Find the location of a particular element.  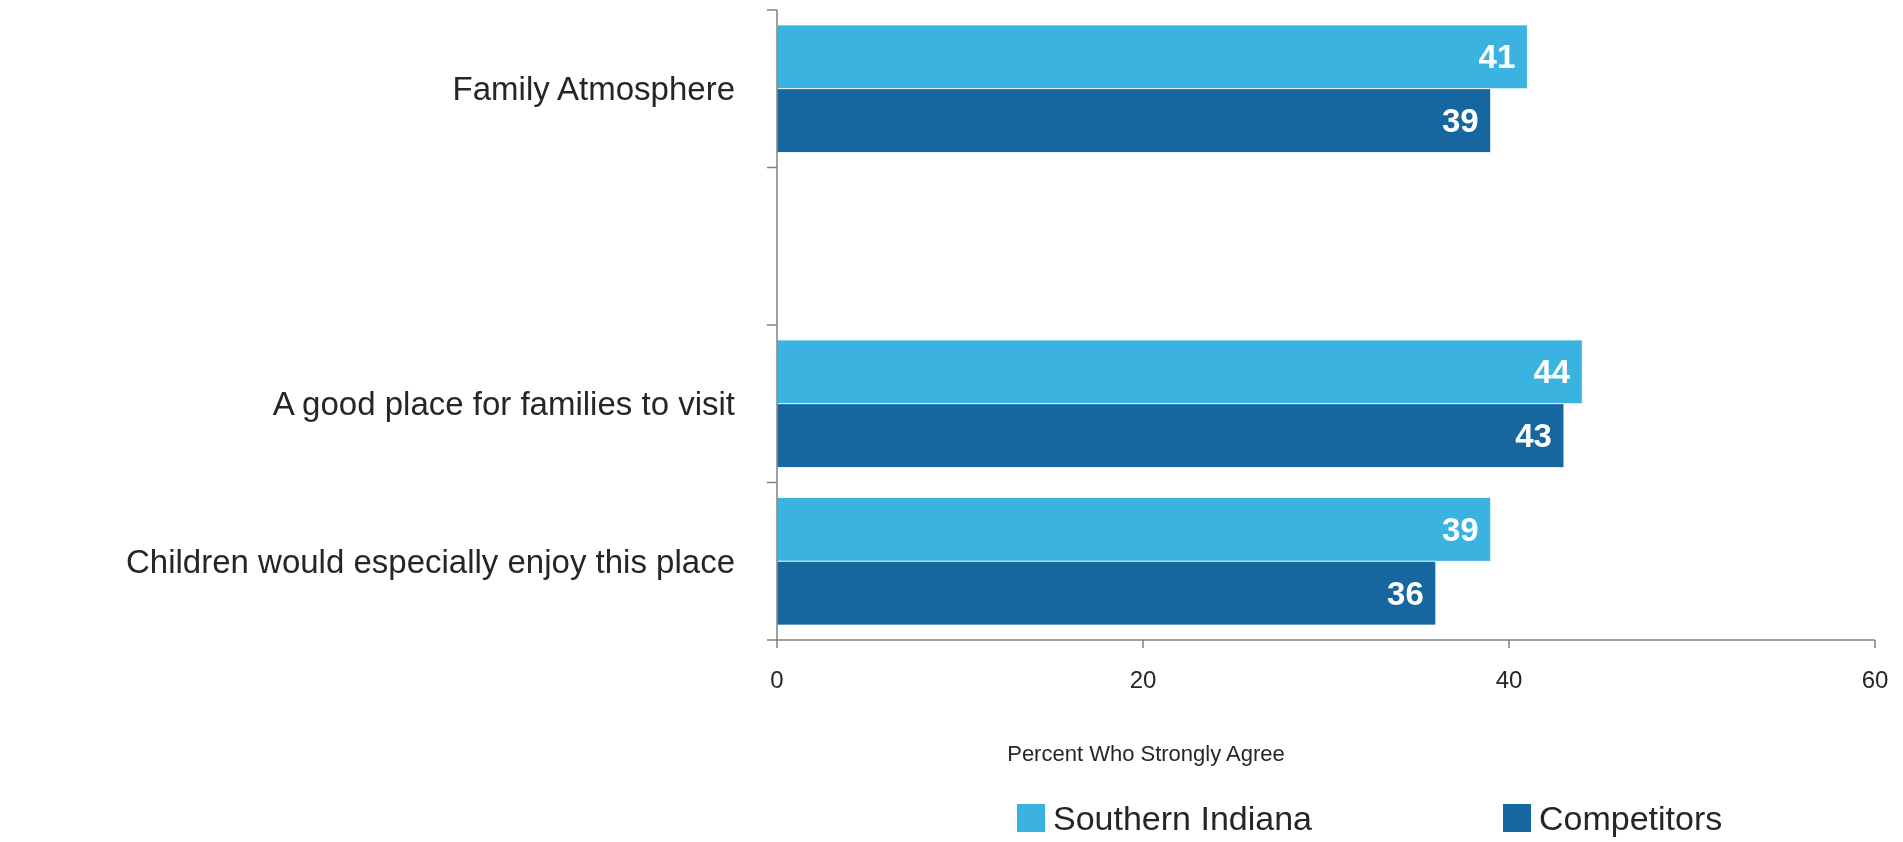

y-tick-label: A good place for families to visit is located at coordinates (503, 404).